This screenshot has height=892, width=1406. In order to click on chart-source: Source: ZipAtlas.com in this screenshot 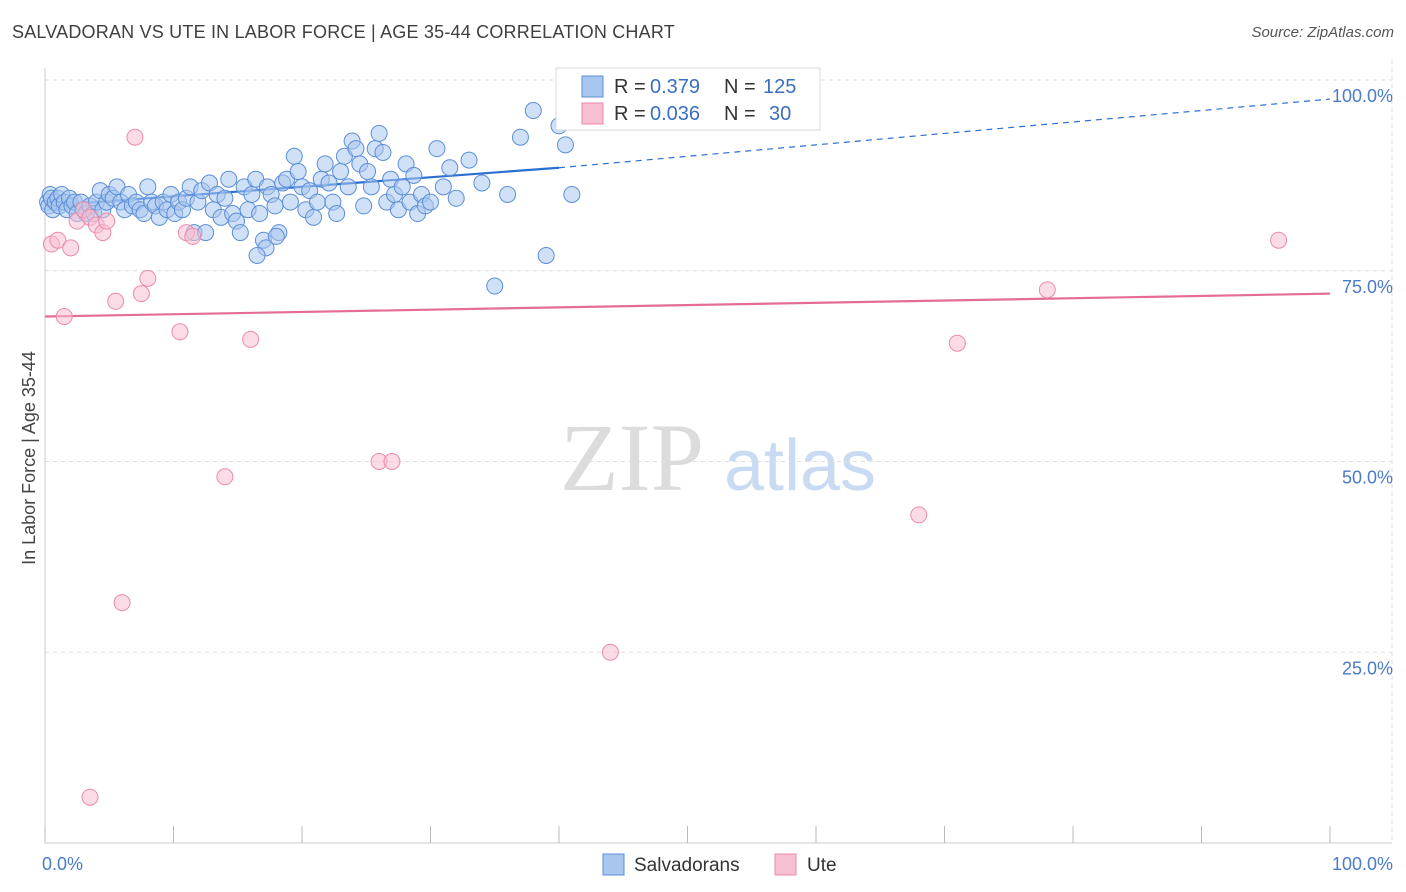, I will do `click(1322, 32)`.